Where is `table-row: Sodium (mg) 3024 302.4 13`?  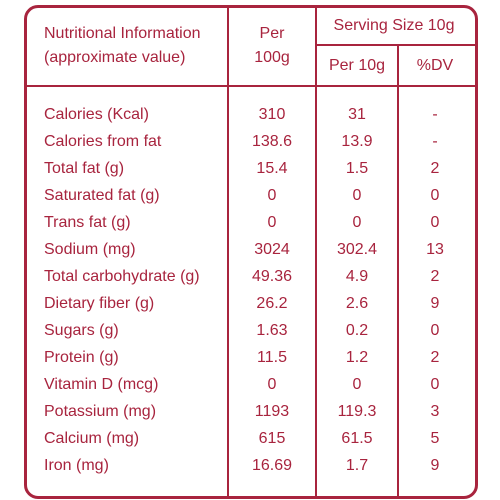 table-row: Sodium (mg) 3024 302.4 13 is located at coordinates (251, 252).